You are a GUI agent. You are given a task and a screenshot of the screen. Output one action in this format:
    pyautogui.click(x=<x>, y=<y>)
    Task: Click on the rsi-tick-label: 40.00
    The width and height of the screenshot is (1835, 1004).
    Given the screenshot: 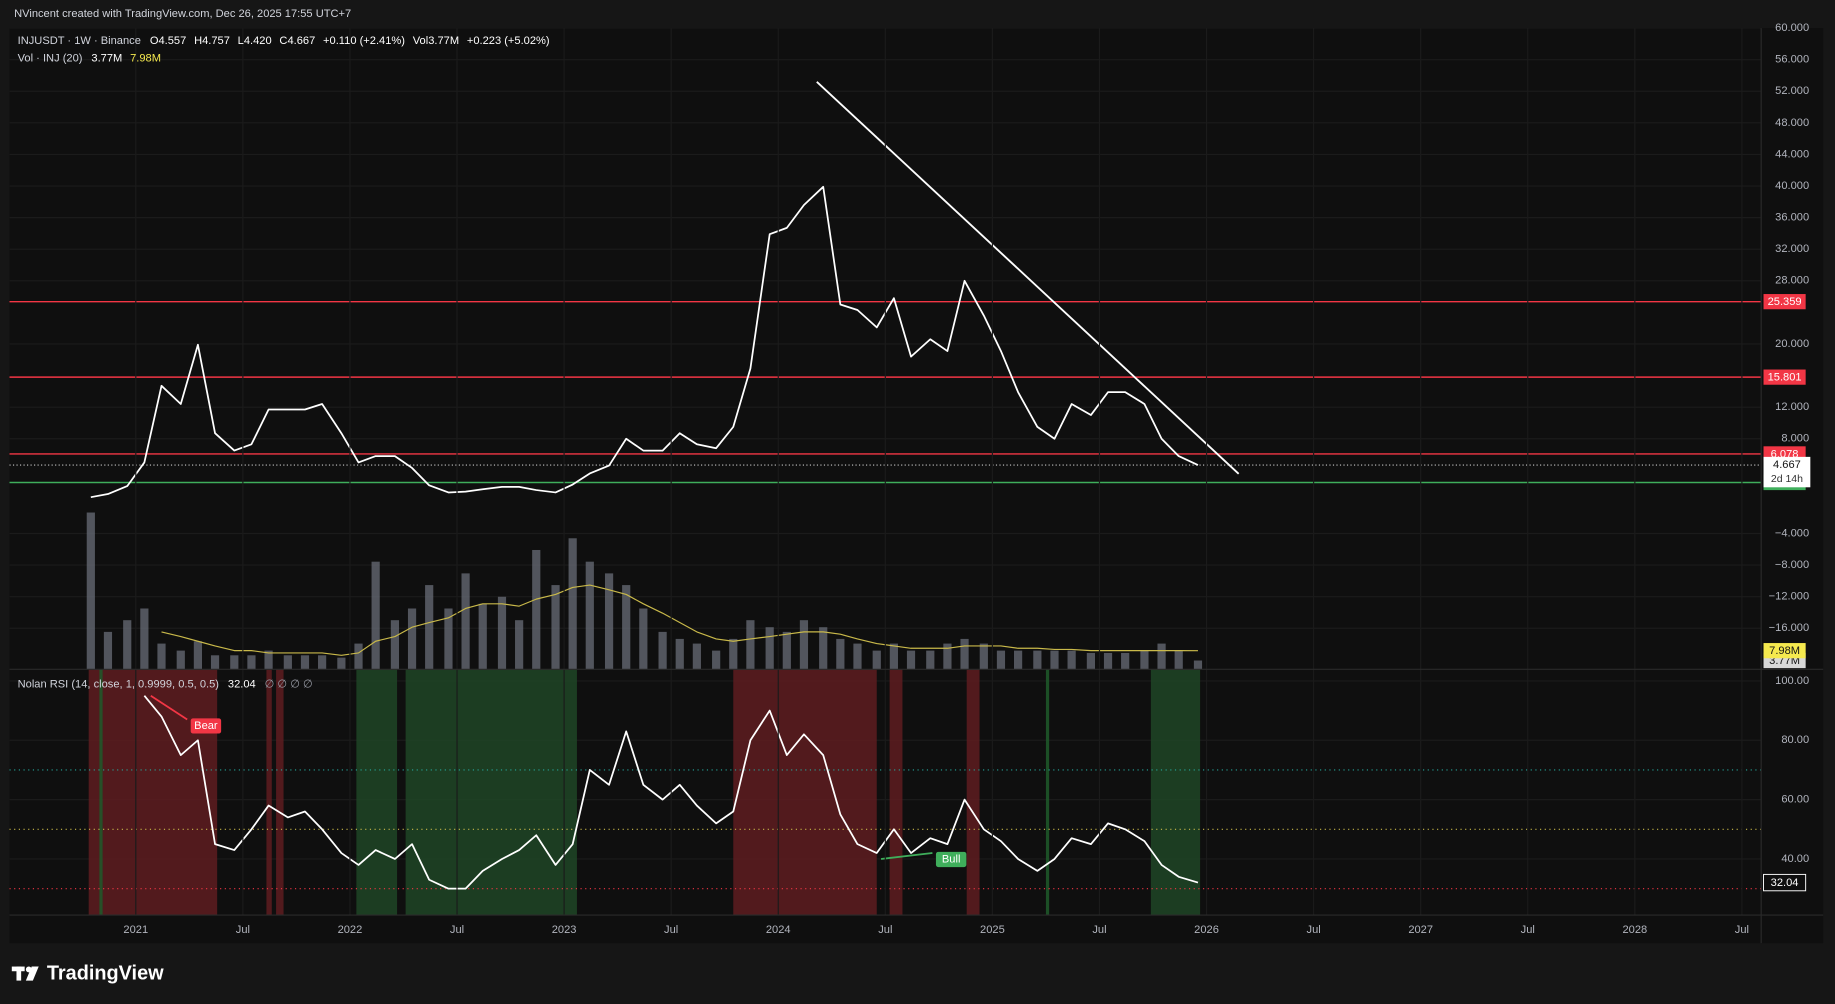 What is the action you would take?
    pyautogui.click(x=1795, y=859)
    